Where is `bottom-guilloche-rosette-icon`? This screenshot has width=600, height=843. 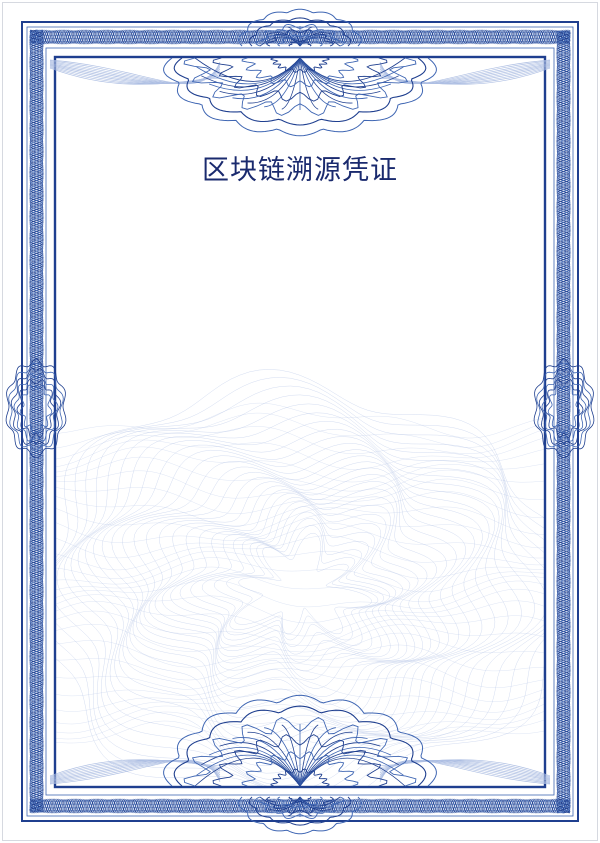
bottom-guilloche-rosette-icon is located at coordinates (300, 764).